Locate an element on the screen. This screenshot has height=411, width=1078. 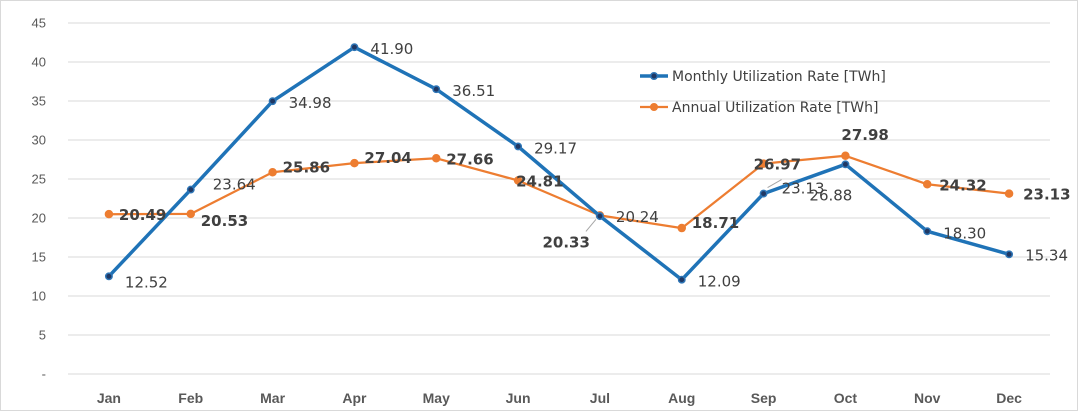
y-tick-label: 45 is located at coordinates (39, 23).